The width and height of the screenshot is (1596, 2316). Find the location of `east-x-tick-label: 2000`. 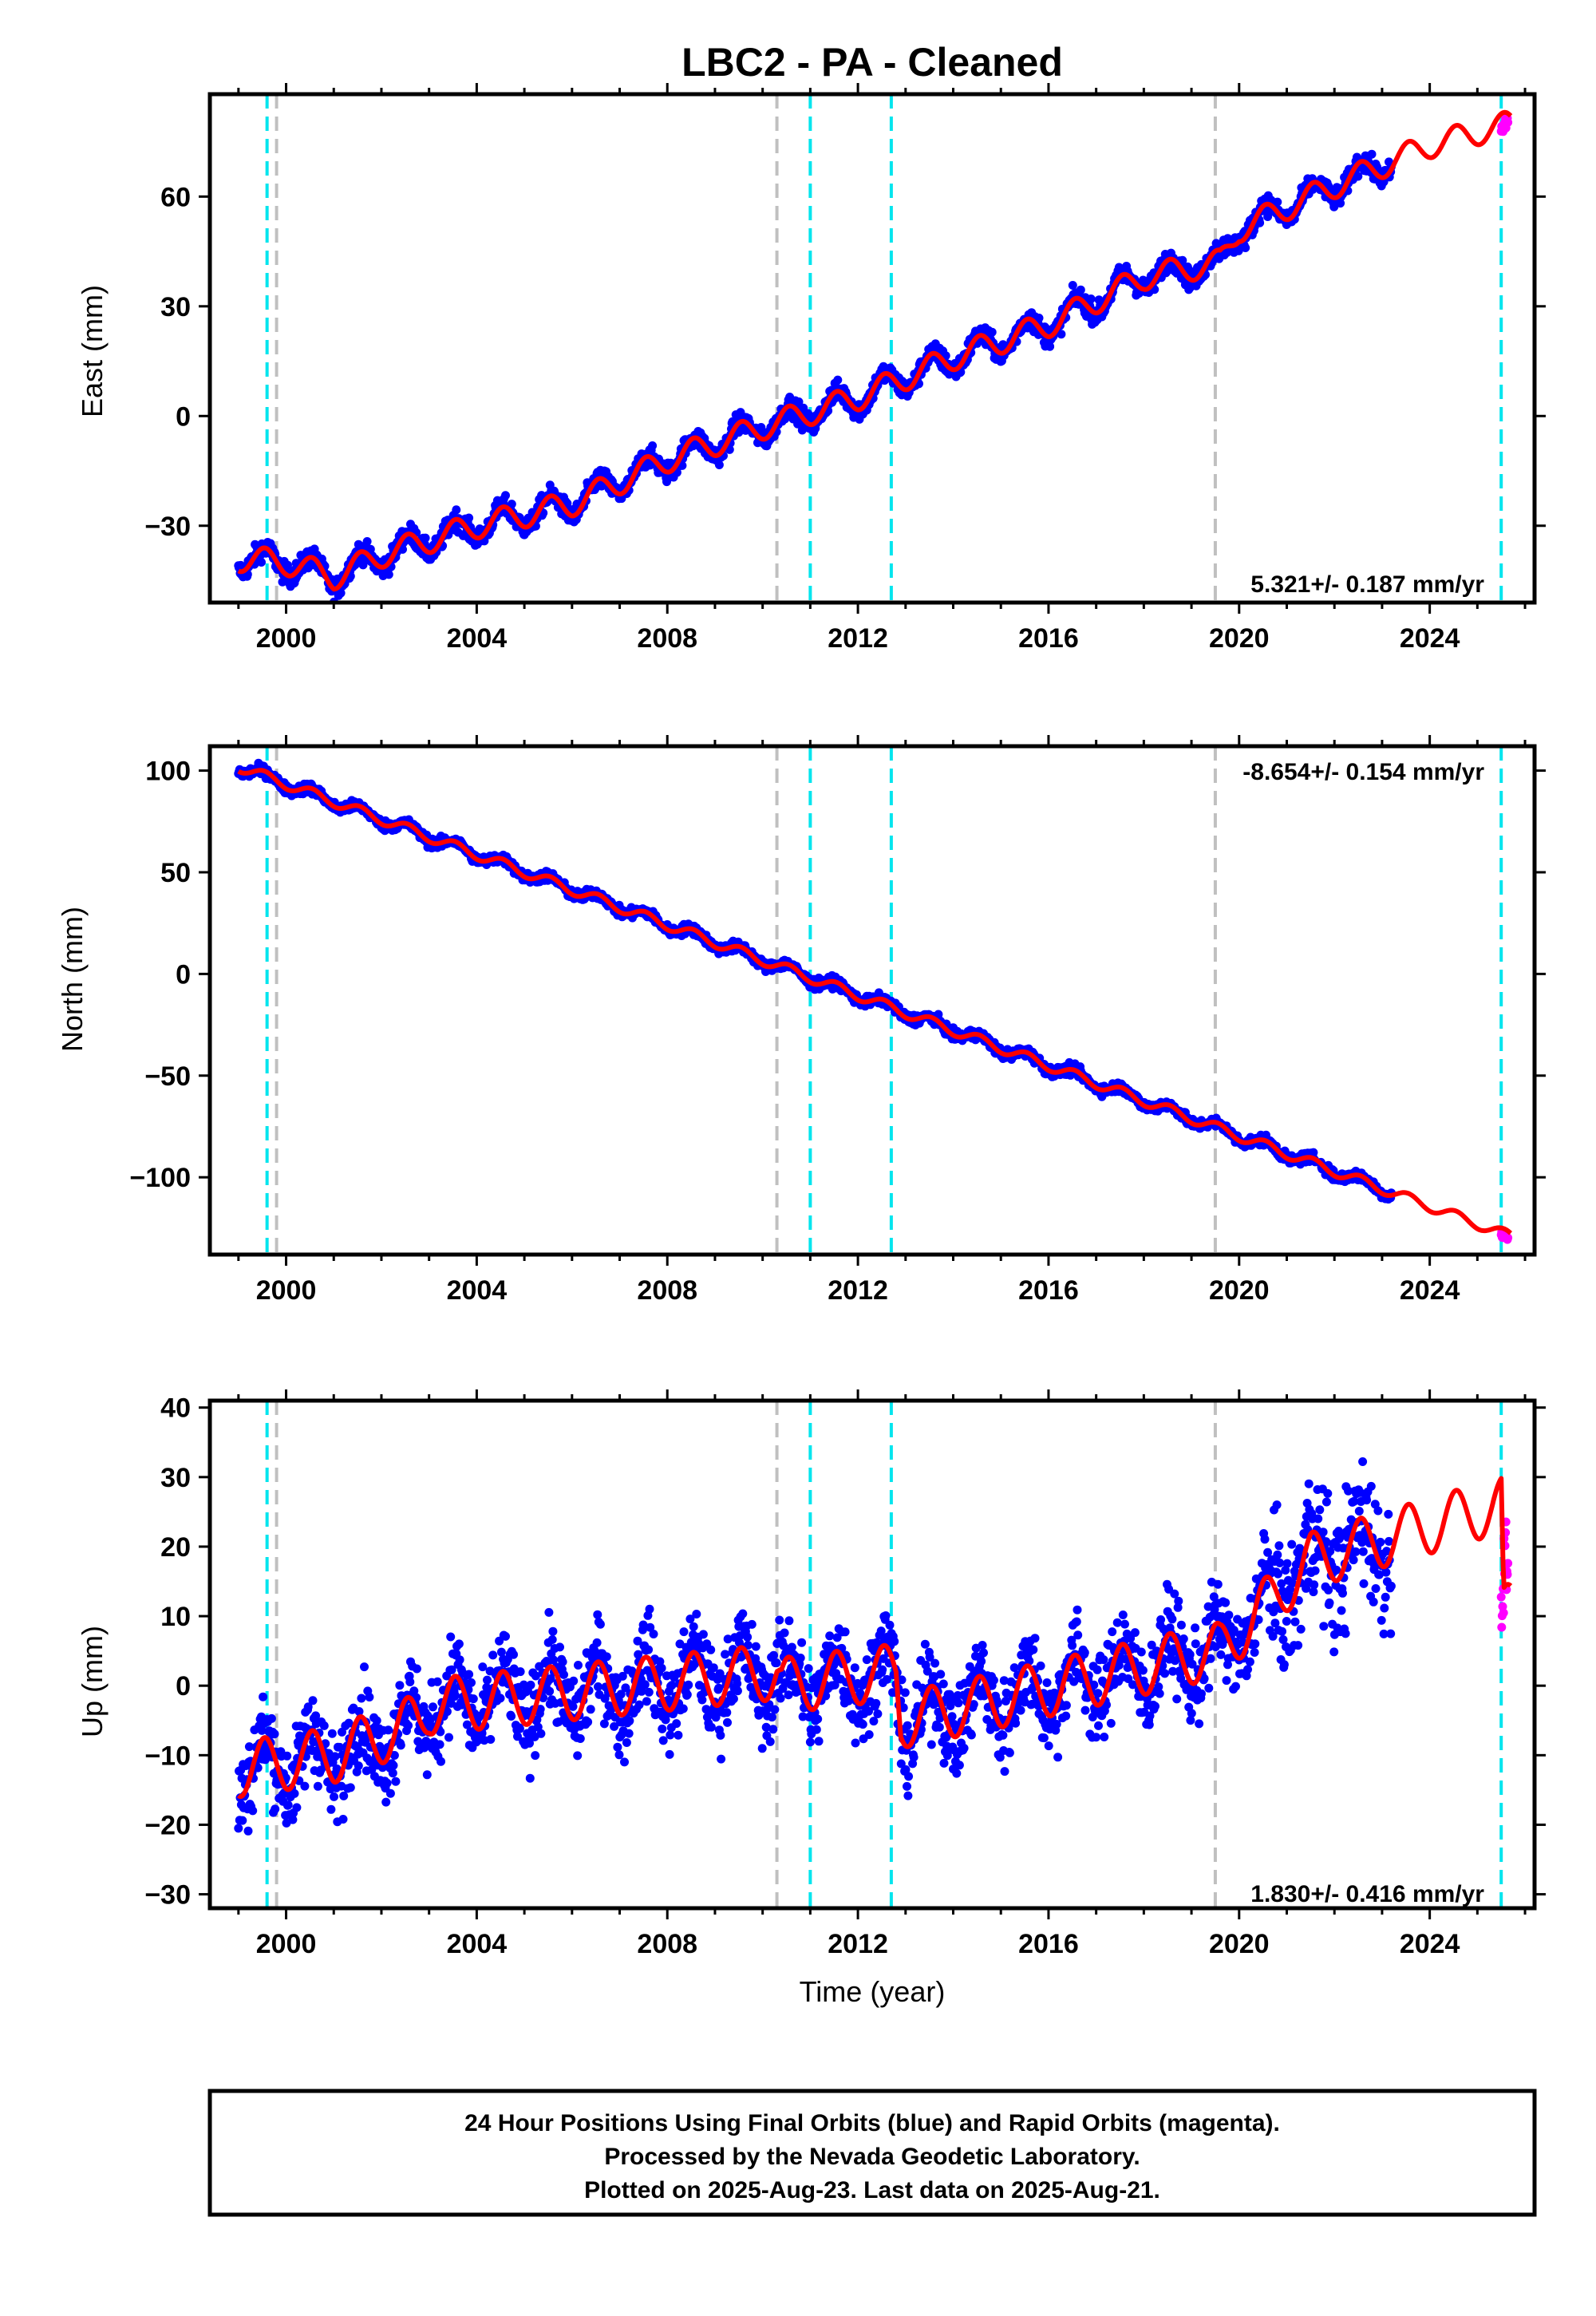

east-x-tick-label: 2000 is located at coordinates (286, 638).